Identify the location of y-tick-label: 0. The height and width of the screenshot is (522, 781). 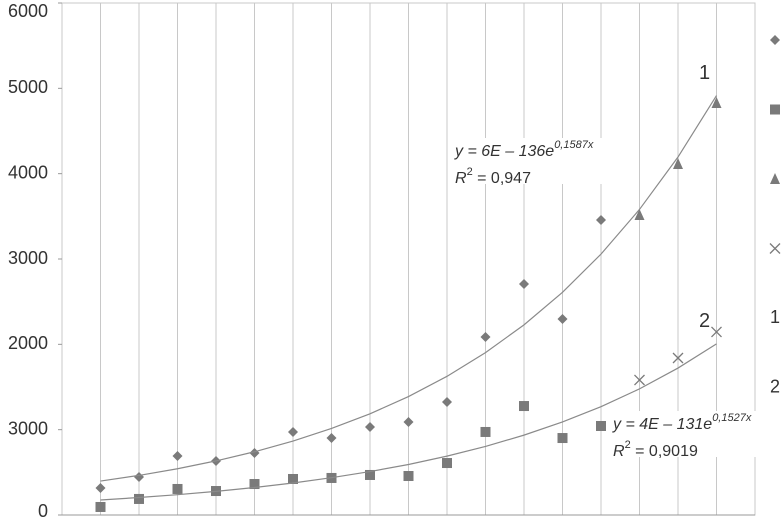
(43, 511).